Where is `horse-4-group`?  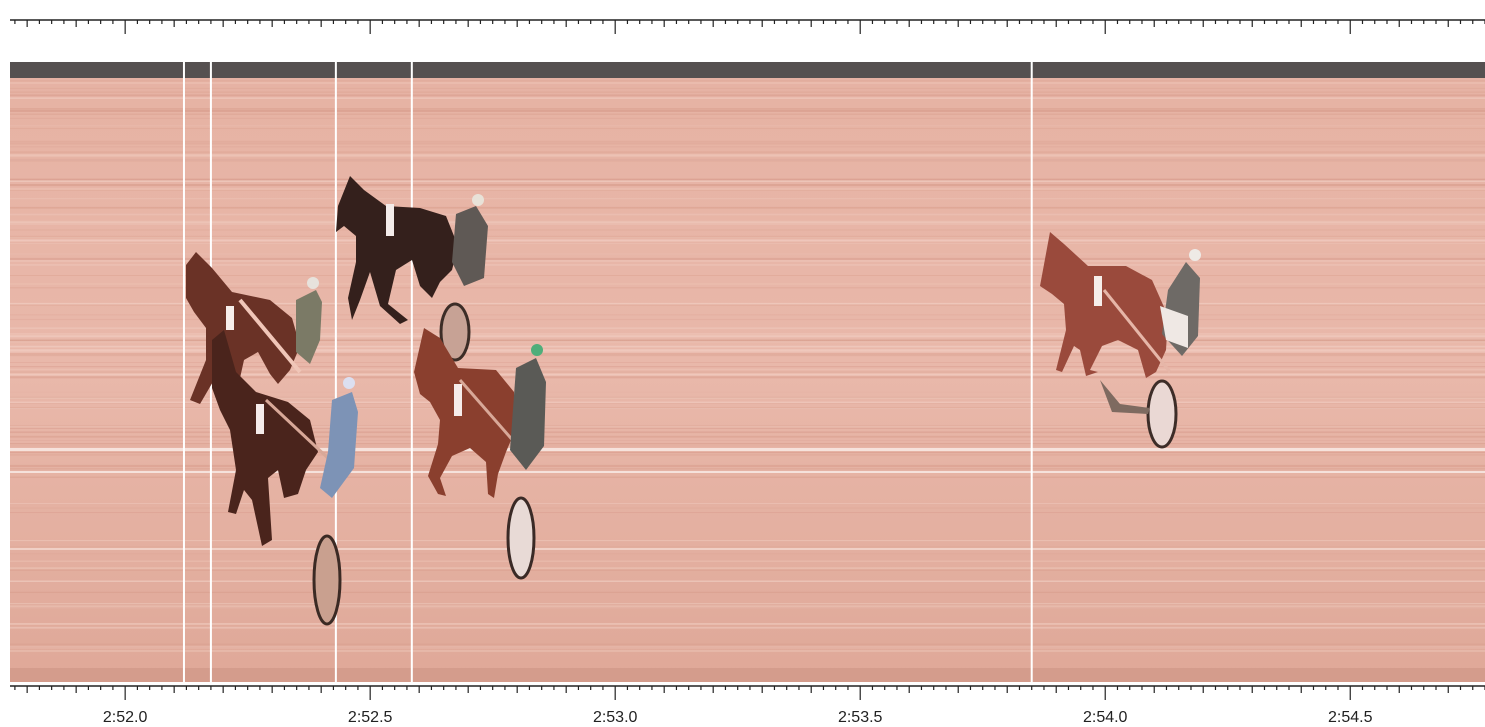 horse-4-group is located at coordinates (1120, 340).